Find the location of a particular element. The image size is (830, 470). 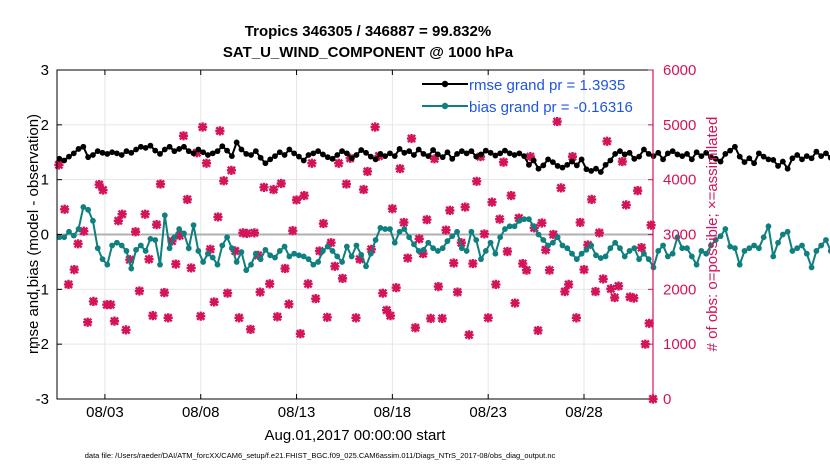

x-tick-label-0: 08/03 is located at coordinates (105, 412).